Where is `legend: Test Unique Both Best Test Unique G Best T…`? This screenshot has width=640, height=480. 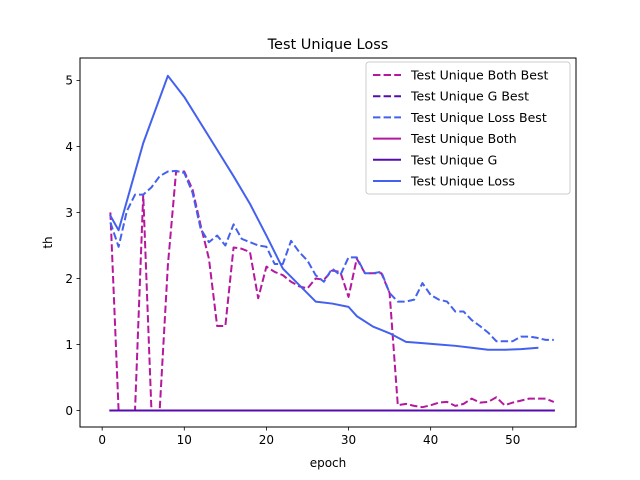
legend: Test Unique Both Best Test Unique G Best T… is located at coordinates (468, 128).